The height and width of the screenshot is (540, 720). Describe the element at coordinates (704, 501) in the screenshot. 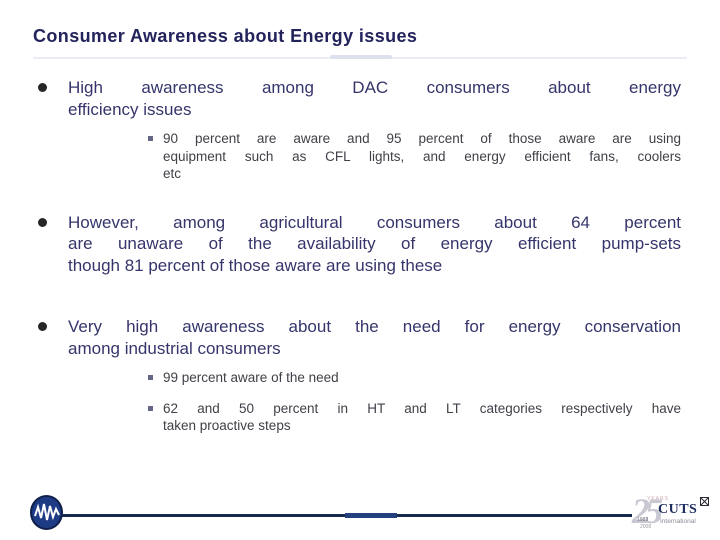

I see `compass-square-icon` at that location.